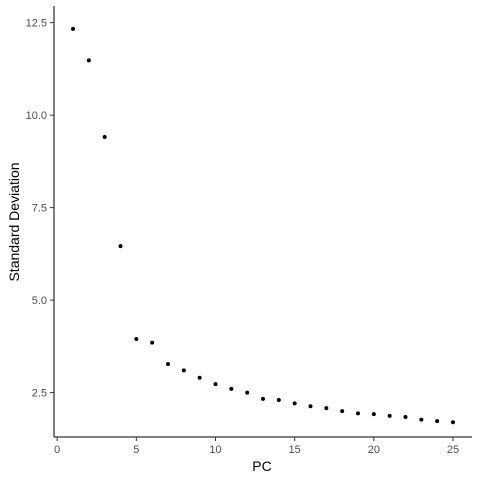 The height and width of the screenshot is (480, 480). I want to click on y-tick-label: 5.0, so click(39, 301).